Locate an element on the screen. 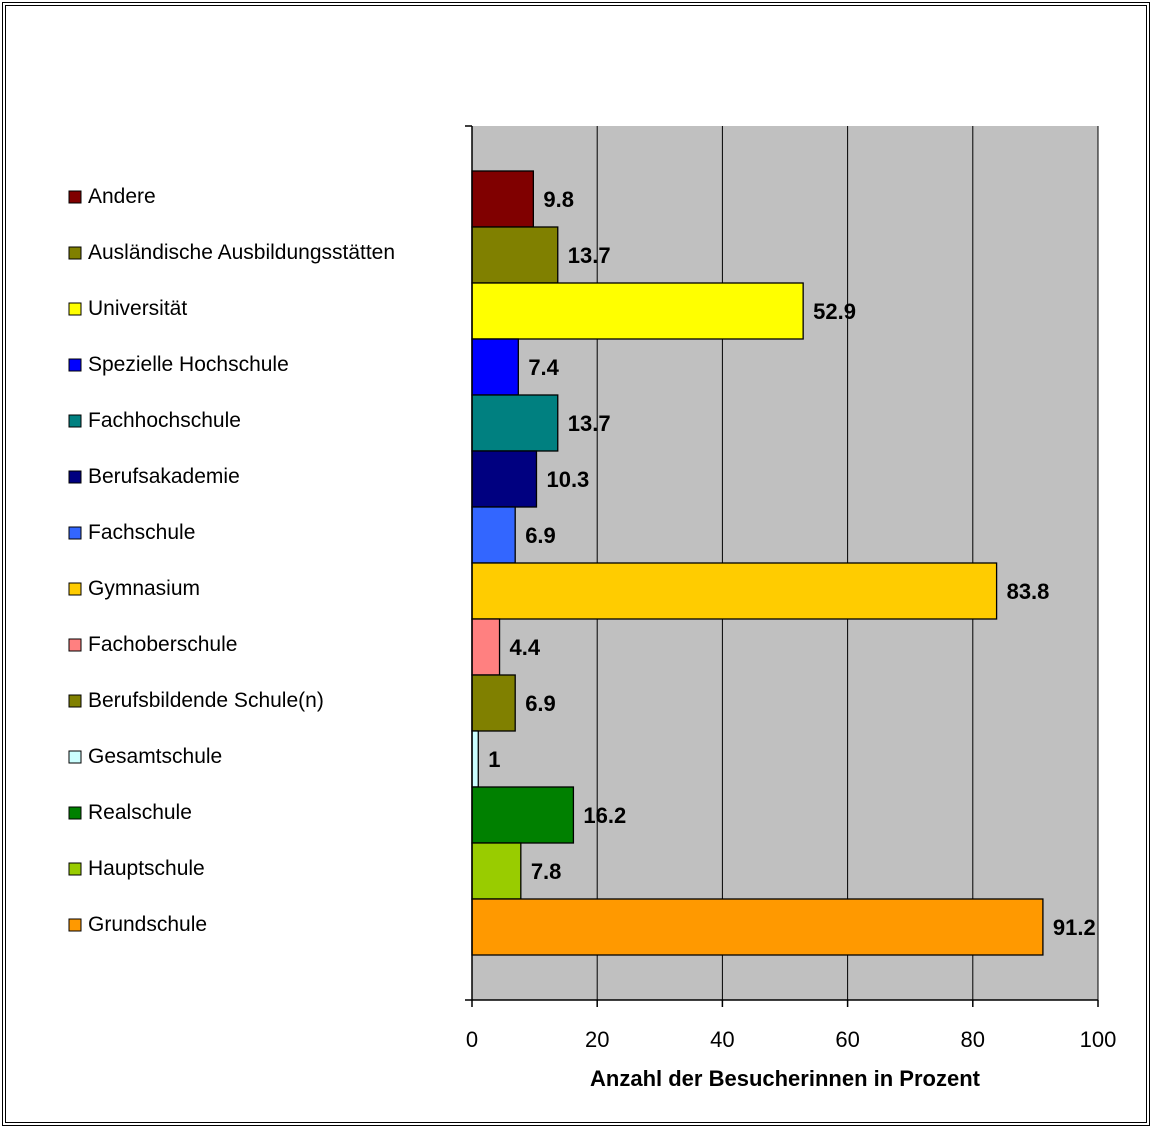  legend-label-12: Hauptschule is located at coordinates (146, 868).